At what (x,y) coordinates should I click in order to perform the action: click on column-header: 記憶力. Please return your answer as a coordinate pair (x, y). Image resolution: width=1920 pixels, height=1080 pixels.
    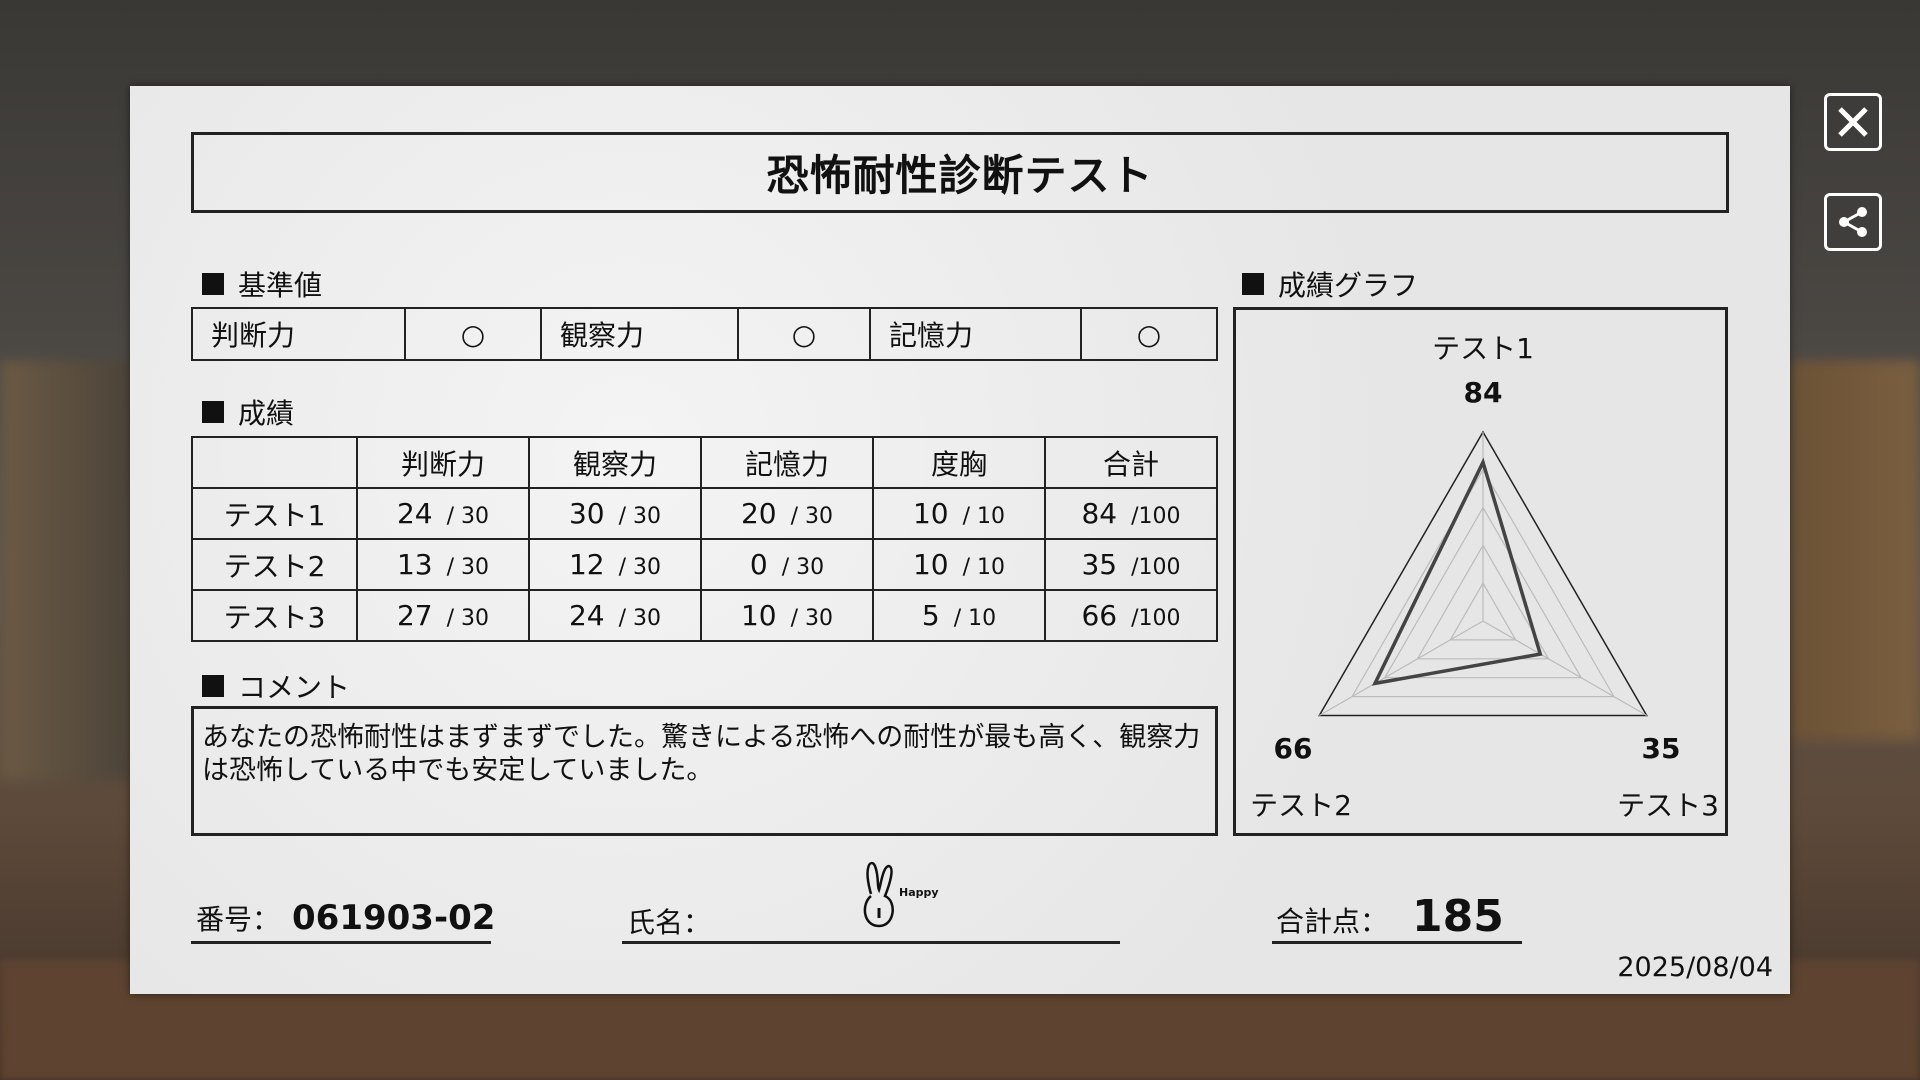
    Looking at the image, I should click on (787, 462).